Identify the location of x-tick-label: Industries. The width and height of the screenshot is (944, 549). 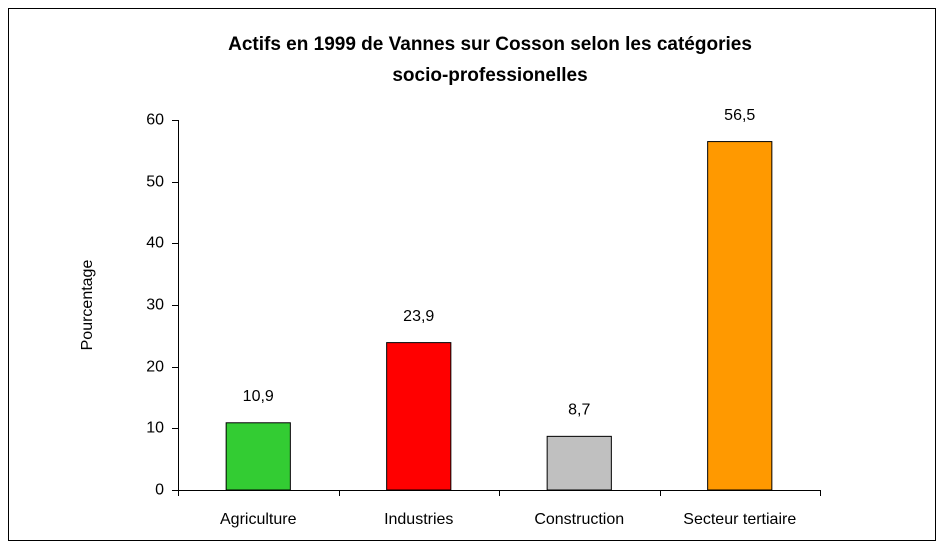
(418, 519).